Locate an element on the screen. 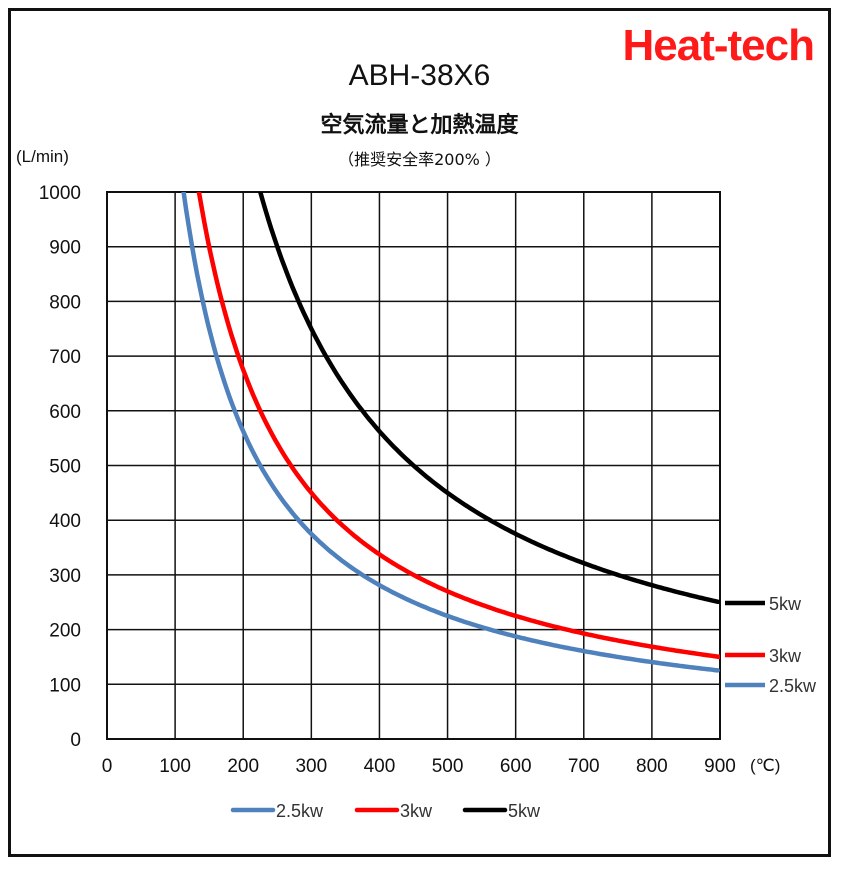 The width and height of the screenshot is (843, 869). chart-subtitle: 空気流量と加熱温度 is located at coordinates (419, 125).